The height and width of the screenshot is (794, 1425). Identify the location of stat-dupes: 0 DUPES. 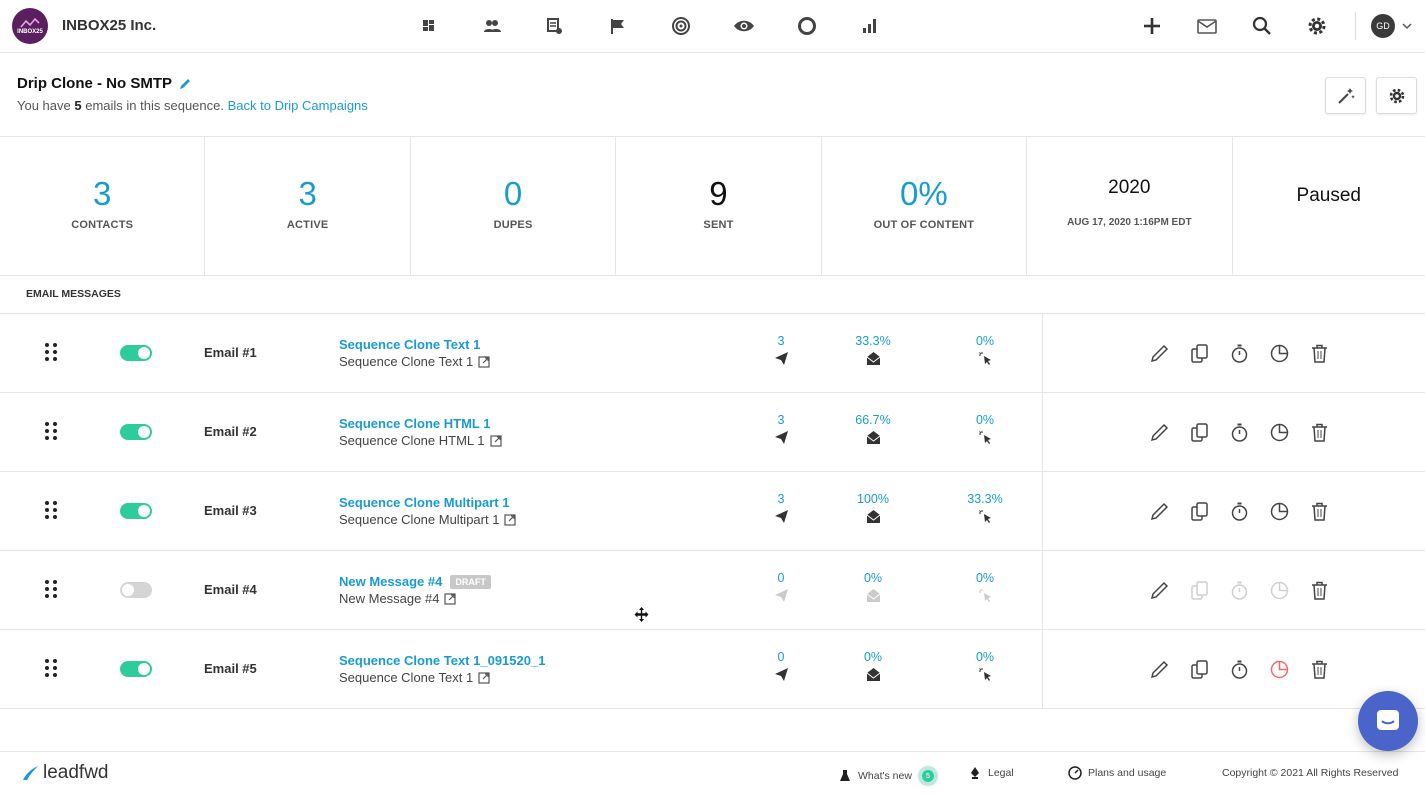
(514, 206).